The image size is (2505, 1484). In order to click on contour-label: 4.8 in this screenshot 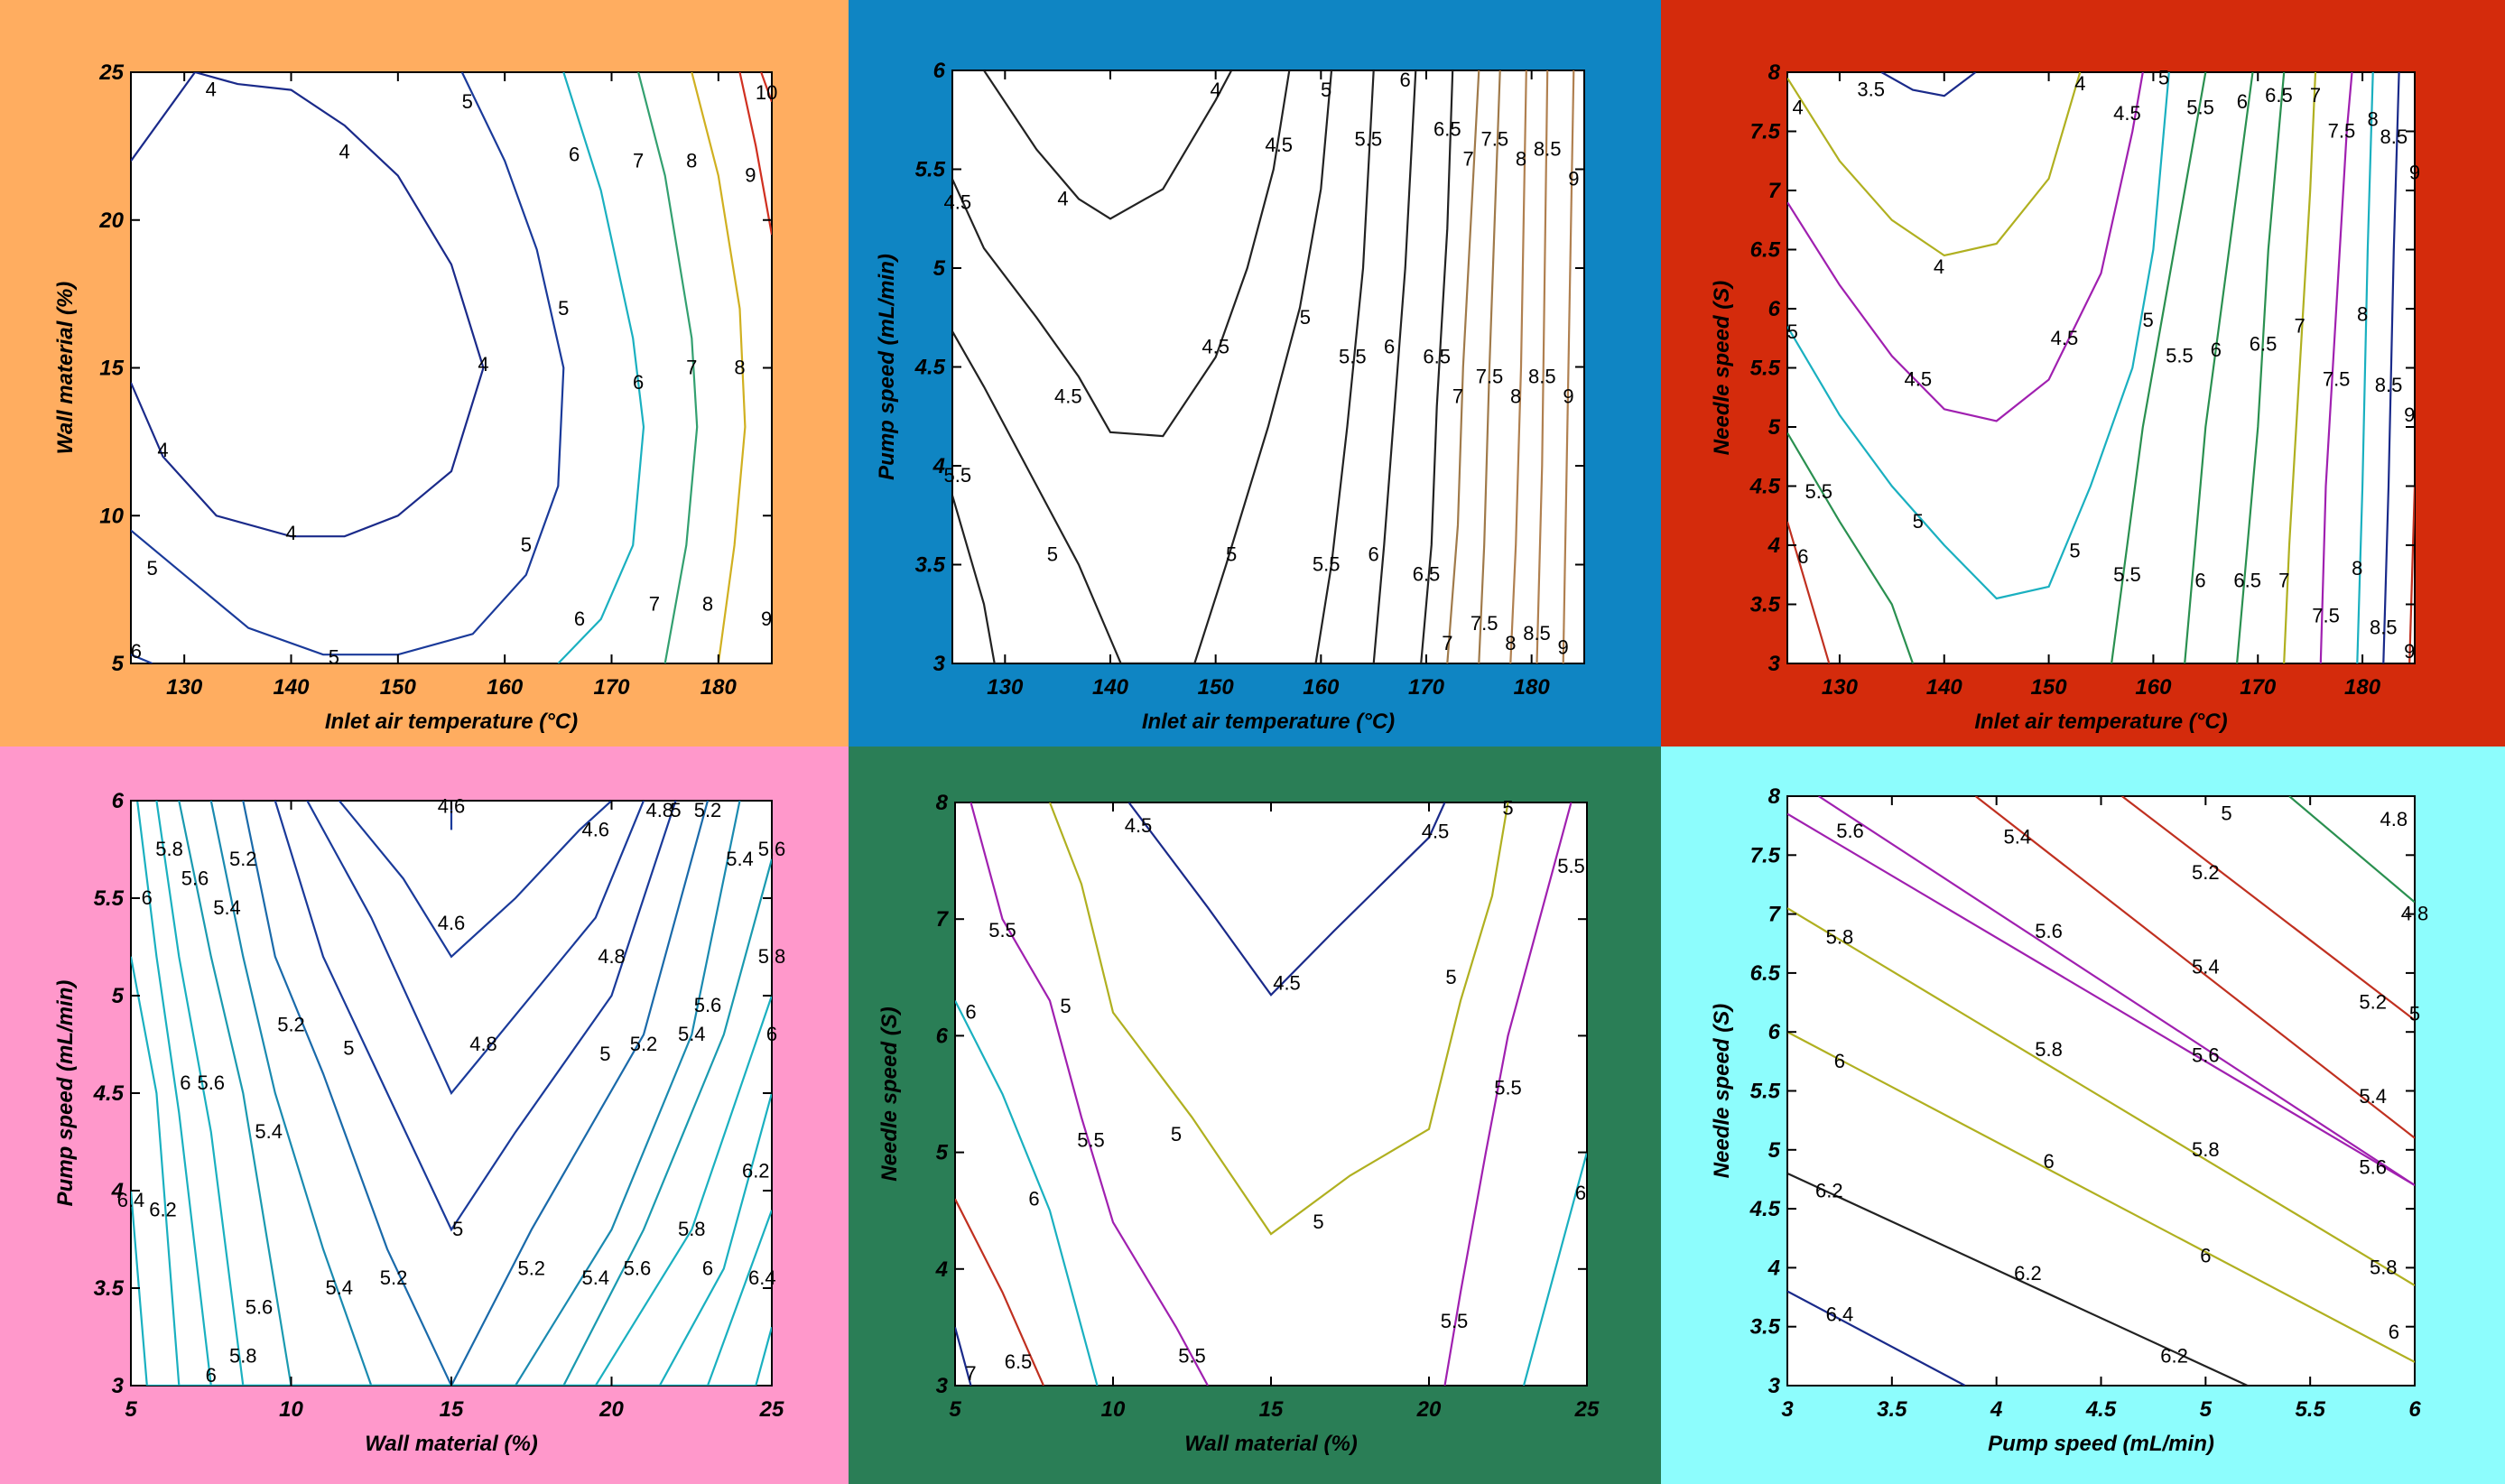, I will do `click(612, 956)`.